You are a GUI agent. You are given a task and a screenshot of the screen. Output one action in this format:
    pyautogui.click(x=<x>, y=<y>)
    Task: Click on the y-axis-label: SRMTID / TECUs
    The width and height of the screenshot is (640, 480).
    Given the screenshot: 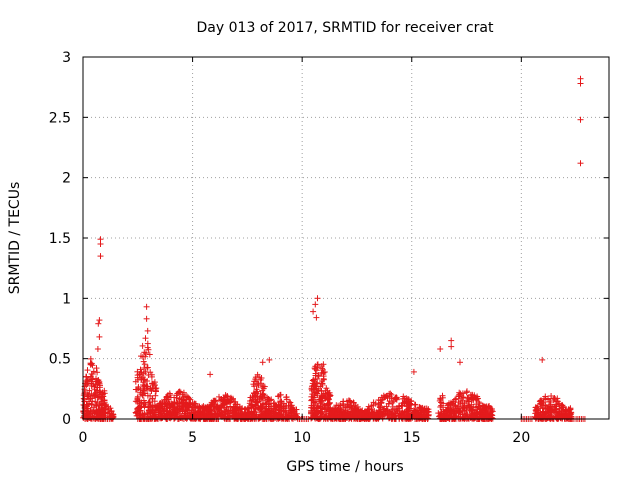 What is the action you would take?
    pyautogui.click(x=15, y=238)
    